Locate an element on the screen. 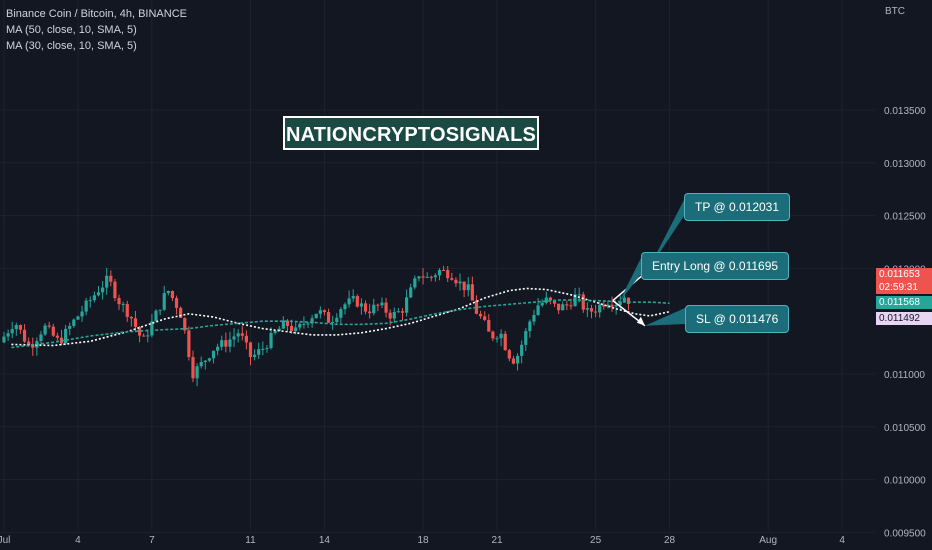 The height and width of the screenshot is (550, 932). sl-callout-pointer is located at coordinates (664, 317).